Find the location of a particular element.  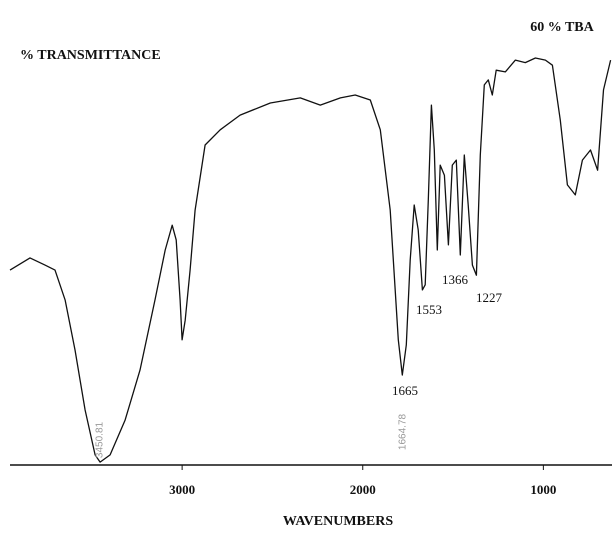

chart-title: 60 % TBA is located at coordinates (562, 27).